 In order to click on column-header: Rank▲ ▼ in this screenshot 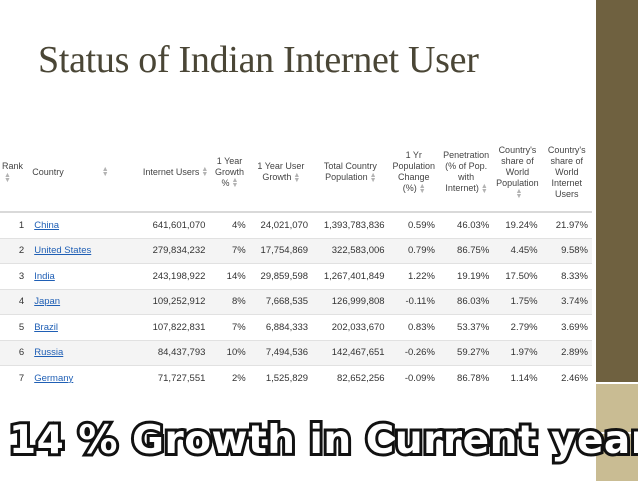, I will do `click(15, 173)`.